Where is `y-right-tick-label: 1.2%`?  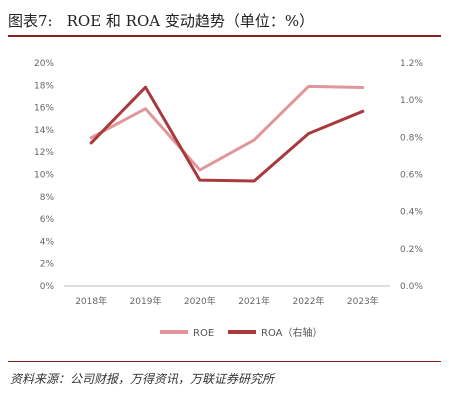
y-right-tick-label: 1.2% is located at coordinates (411, 64).